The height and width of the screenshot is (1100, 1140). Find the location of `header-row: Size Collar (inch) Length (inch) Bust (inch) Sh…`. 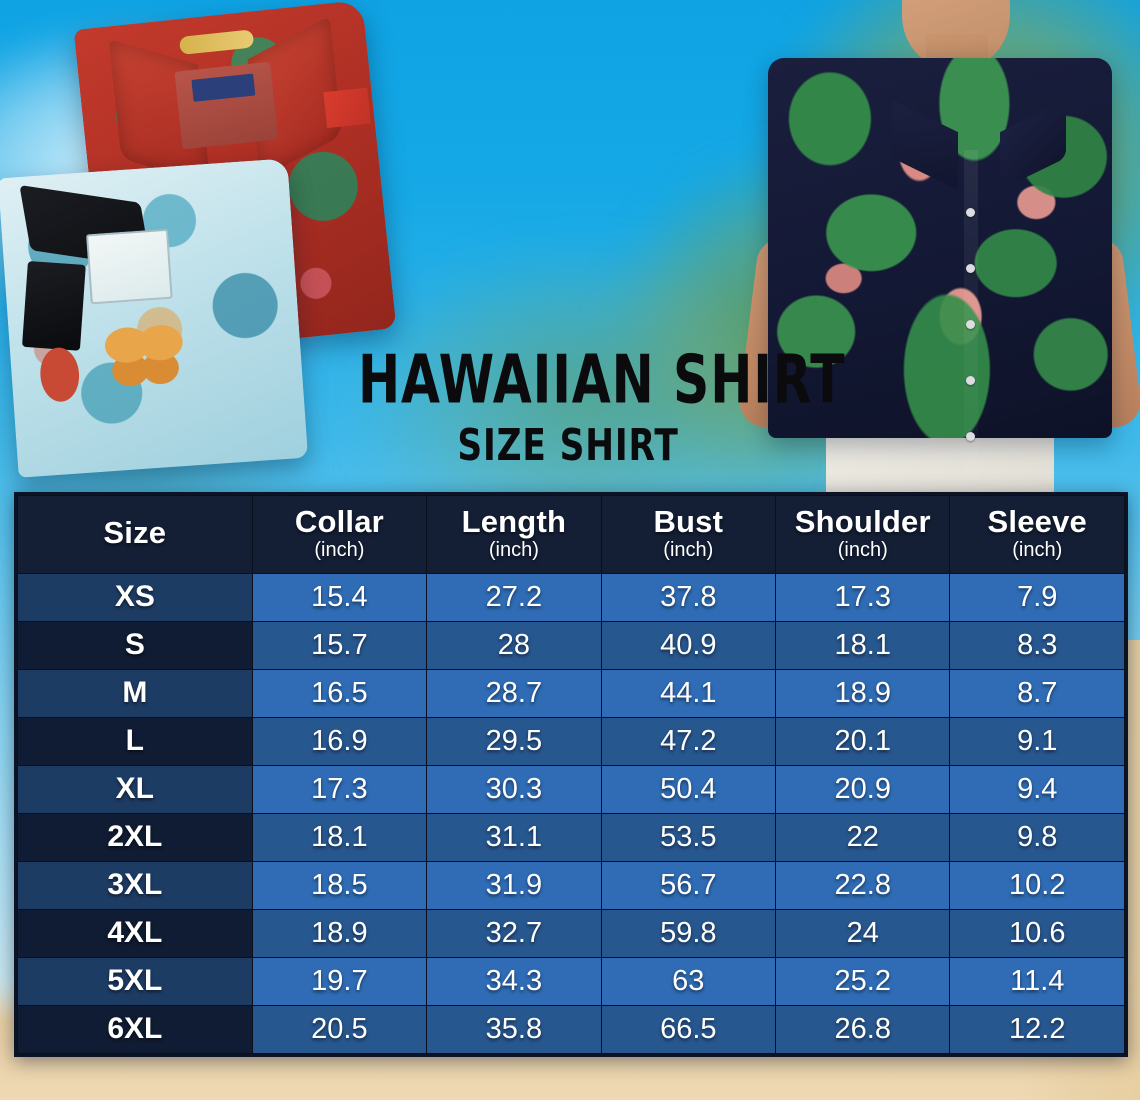

header-row: Size Collar (inch) Length (inch) Bust (inch) Sh… is located at coordinates (571, 534).